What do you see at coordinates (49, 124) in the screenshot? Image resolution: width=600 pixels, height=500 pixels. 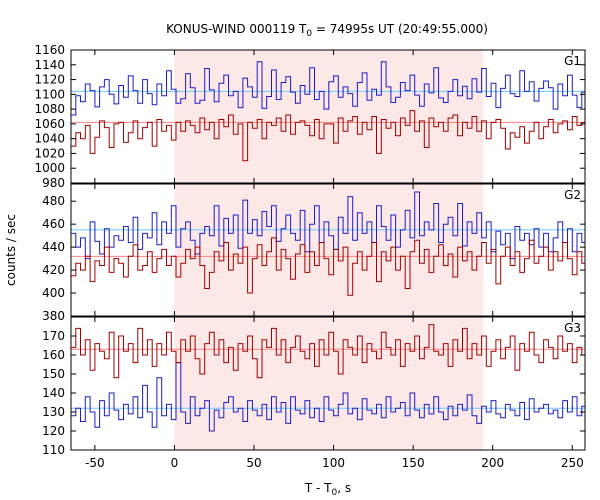 I see `y-tick-label: 1060` at bounding box center [49, 124].